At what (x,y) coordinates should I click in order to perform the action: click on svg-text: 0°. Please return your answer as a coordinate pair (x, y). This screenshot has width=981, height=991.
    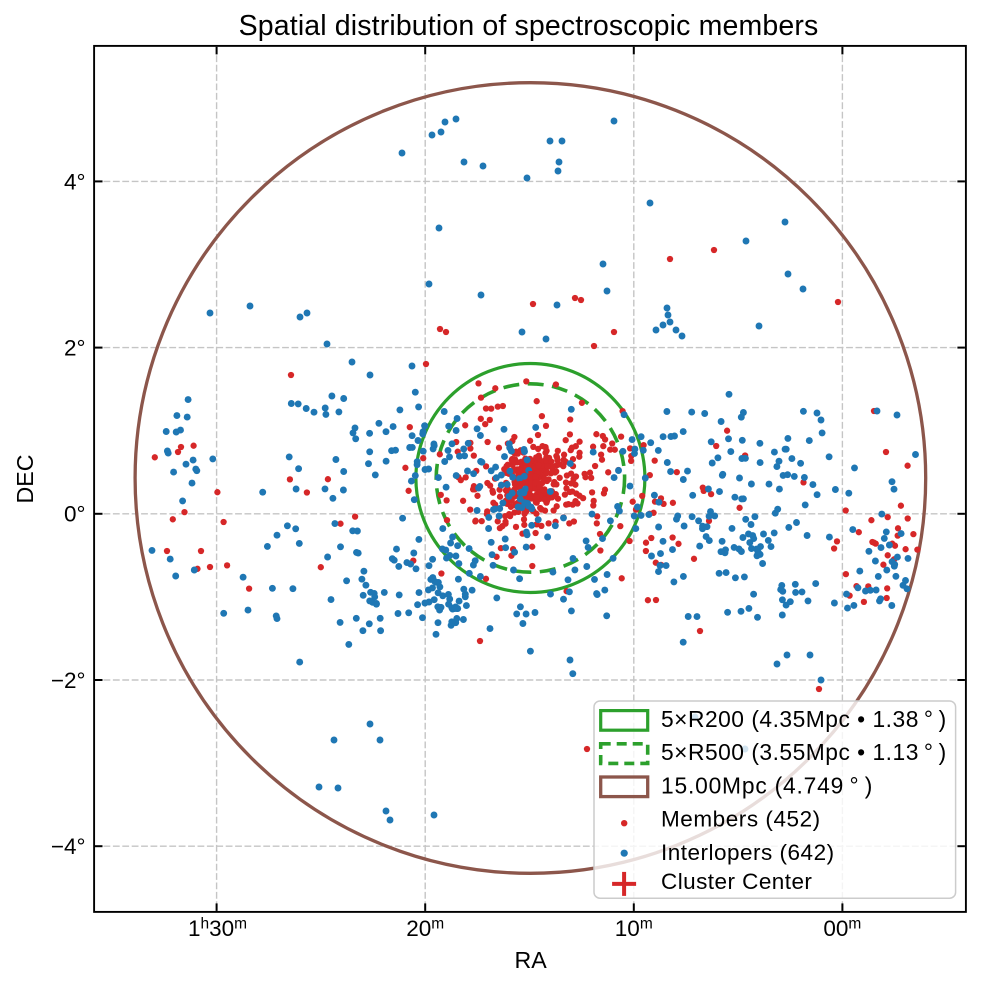
    Looking at the image, I should click on (75, 514).